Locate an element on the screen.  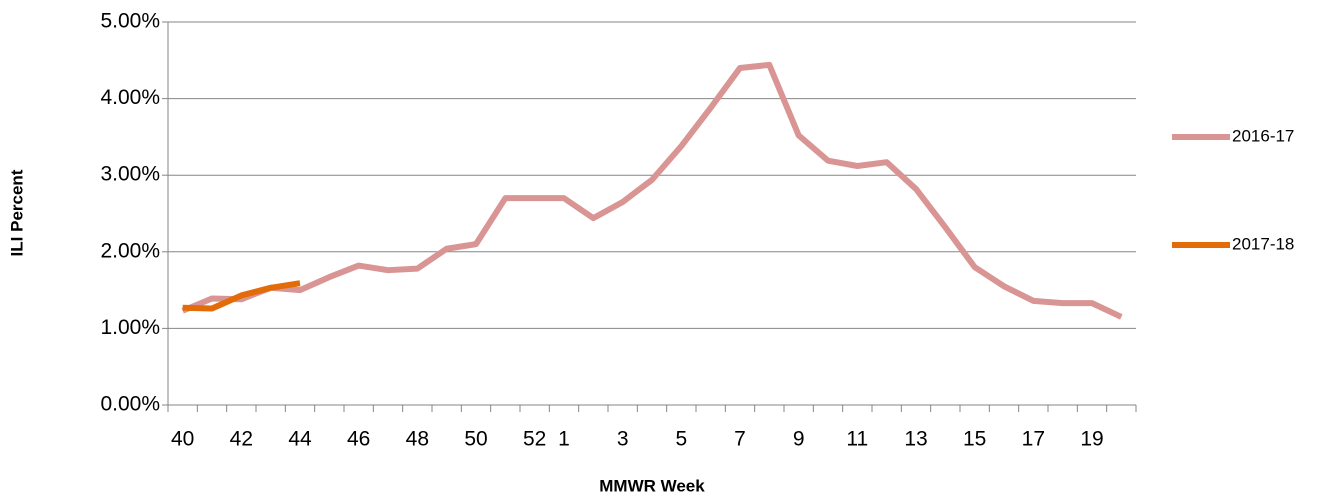
legend-label: 2017-18 is located at coordinates (1263, 243).